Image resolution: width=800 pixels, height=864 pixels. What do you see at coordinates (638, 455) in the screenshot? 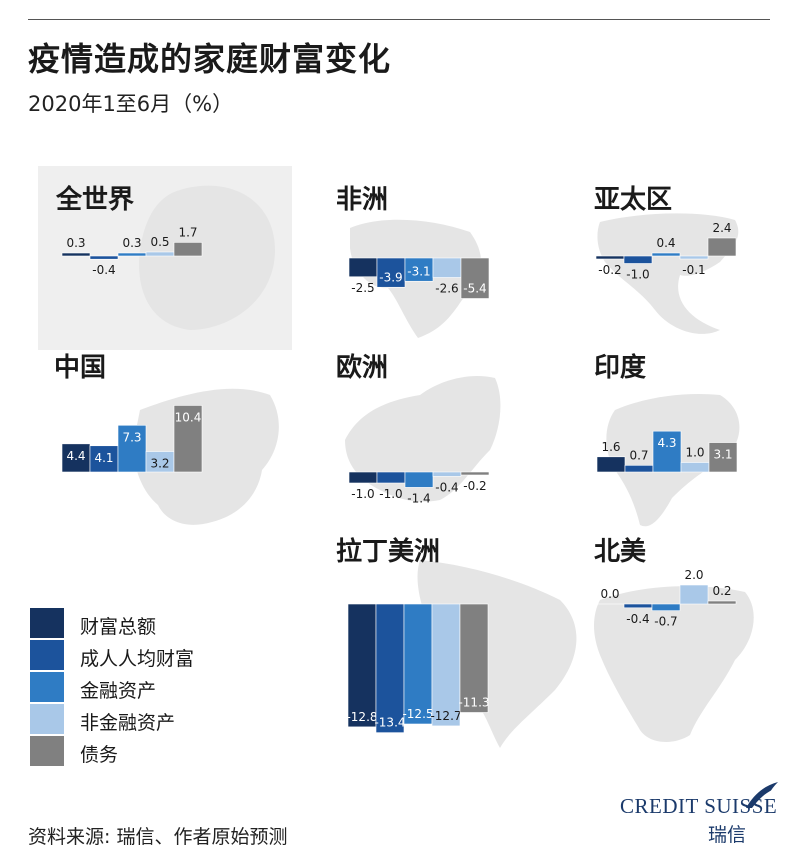
I see `data-label: 0.7` at bounding box center [638, 455].